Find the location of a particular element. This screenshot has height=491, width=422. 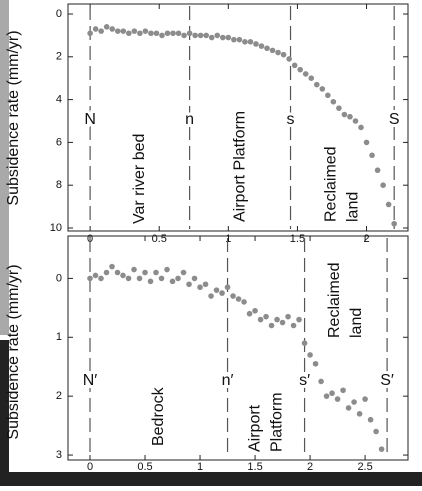

region-label: Var river bed is located at coordinates (139, 179).